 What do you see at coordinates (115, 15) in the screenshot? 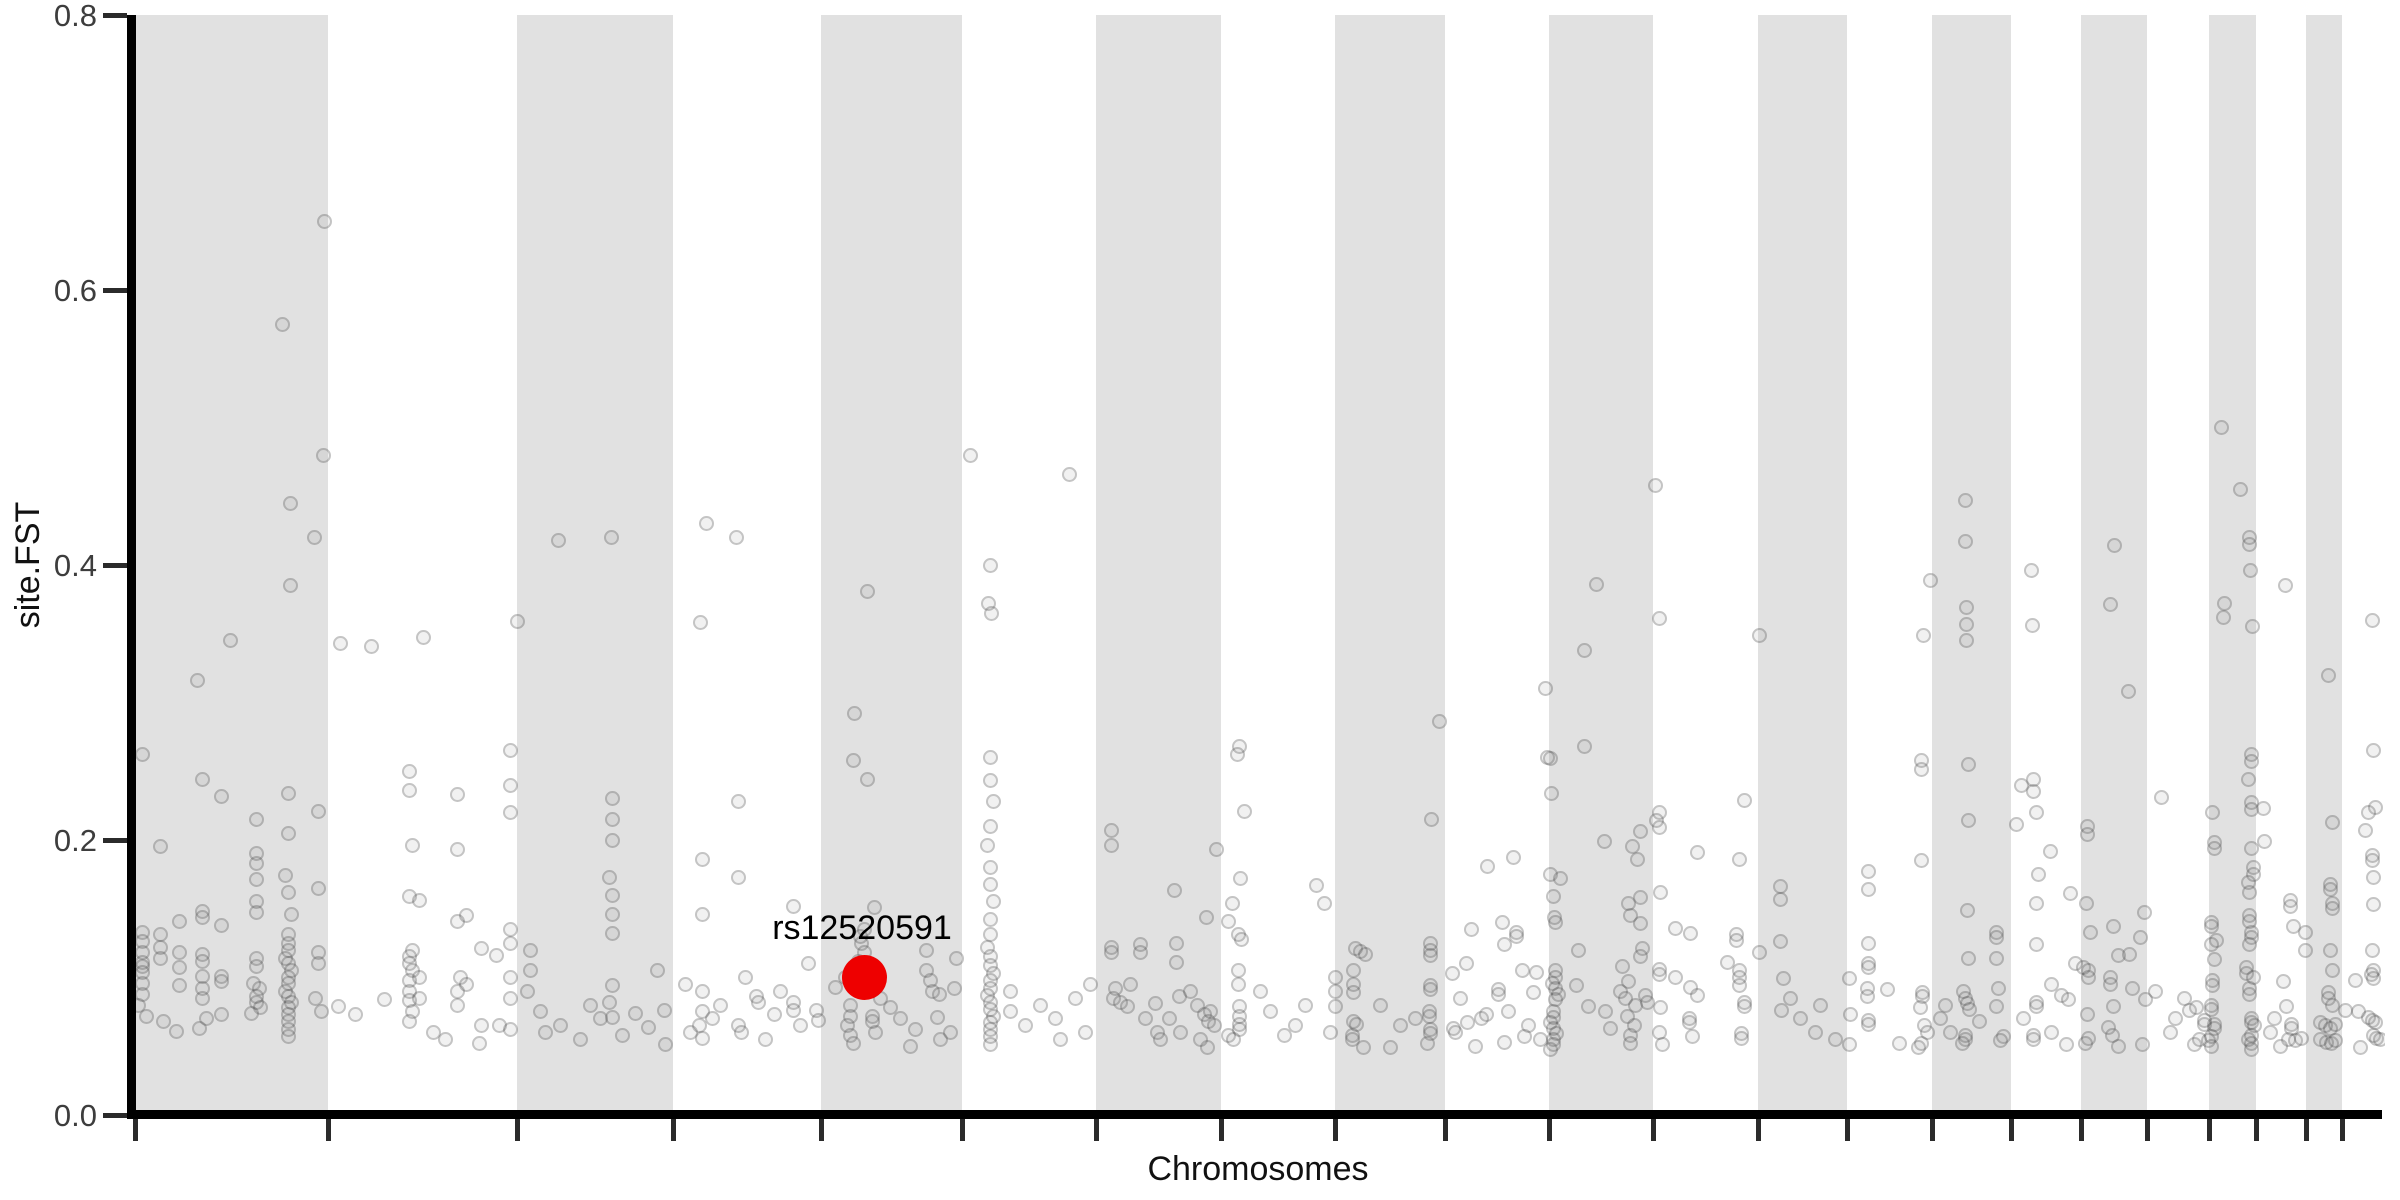
I see `y-tick` at bounding box center [115, 15].